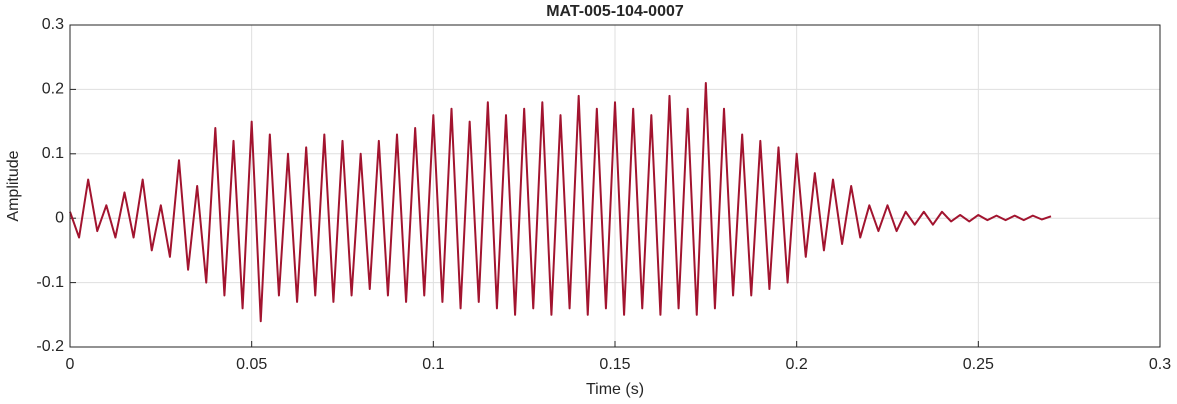 This screenshot has width=1177, height=404. What do you see at coordinates (53, 89) in the screenshot?
I see `y-tick-label: 0.2` at bounding box center [53, 89].